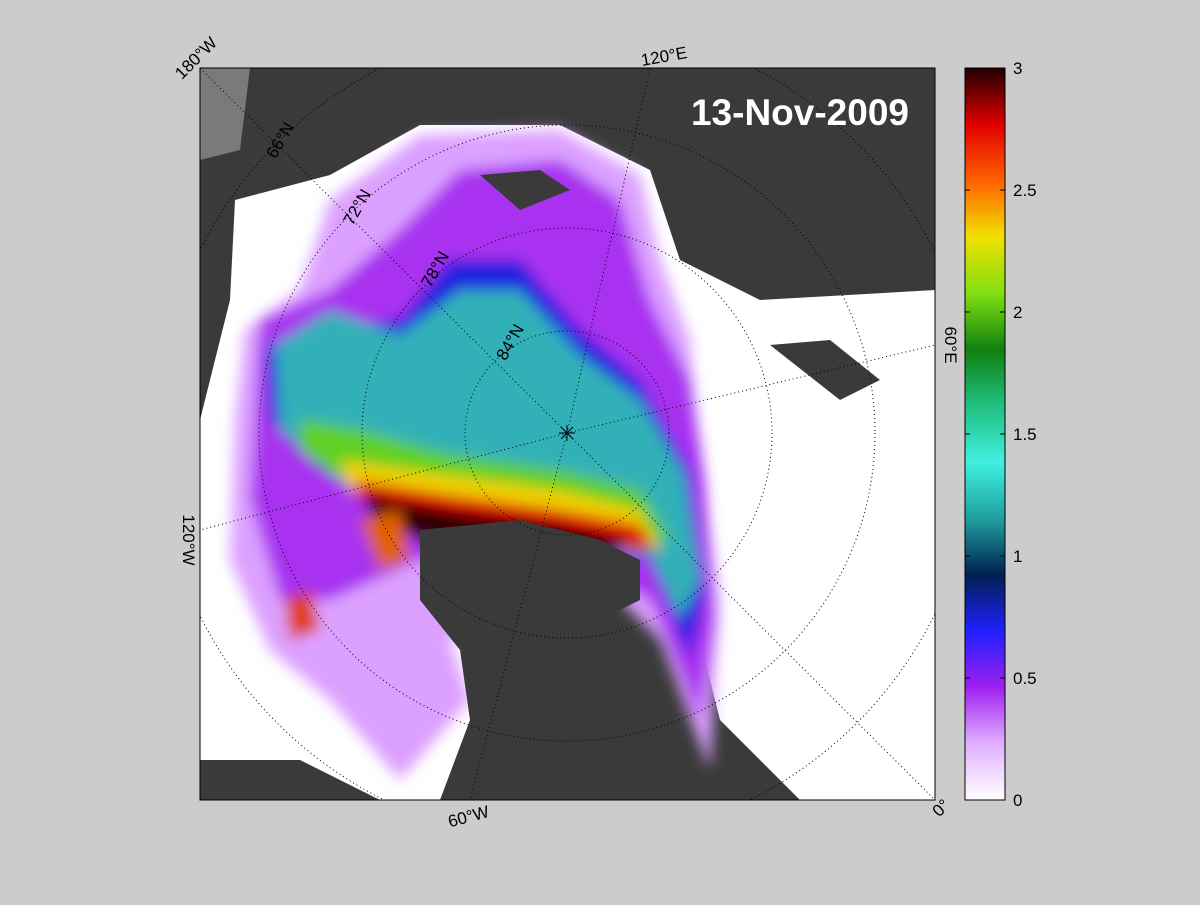  What do you see at coordinates (1017, 312) in the screenshot?
I see `colorbar-tick-label: 2` at bounding box center [1017, 312].